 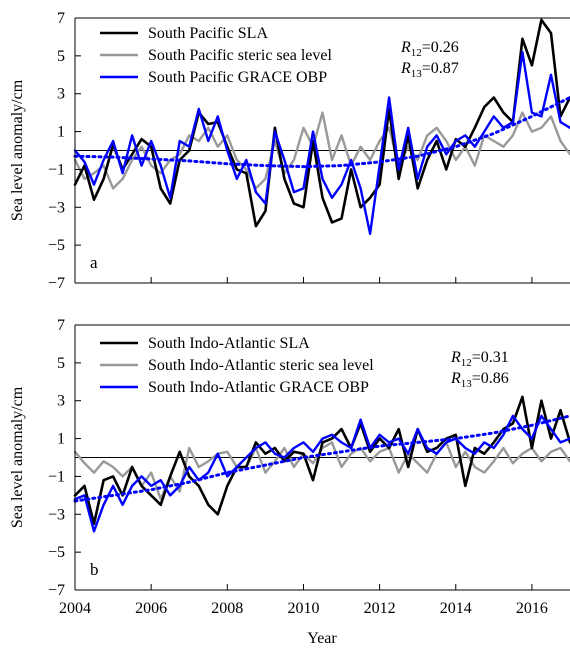 I want to click on x-axis-title: Year, so click(x=322, y=638).